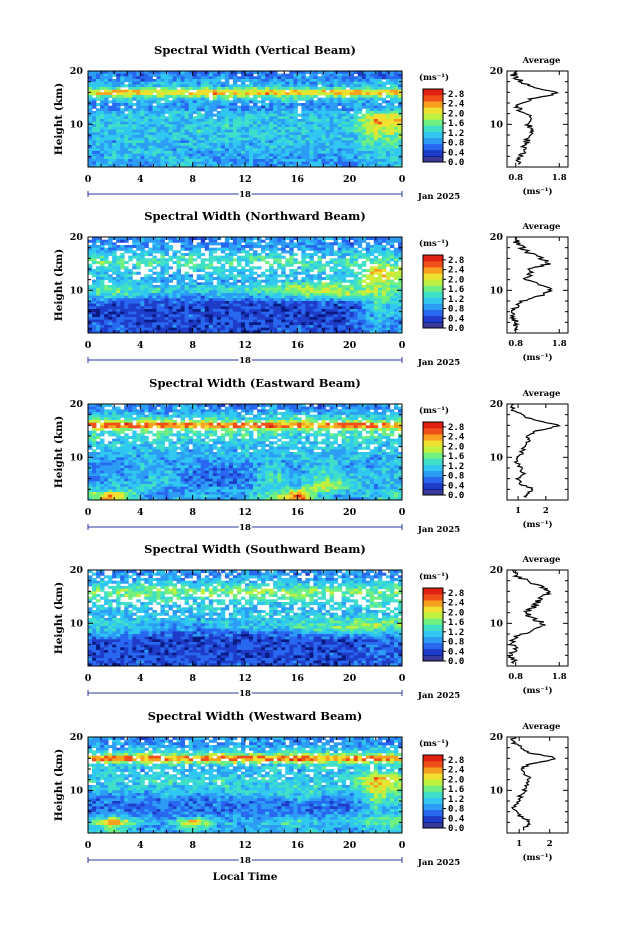  What do you see at coordinates (542, 61) in the screenshot?
I see `average-title: Average` at bounding box center [542, 61].